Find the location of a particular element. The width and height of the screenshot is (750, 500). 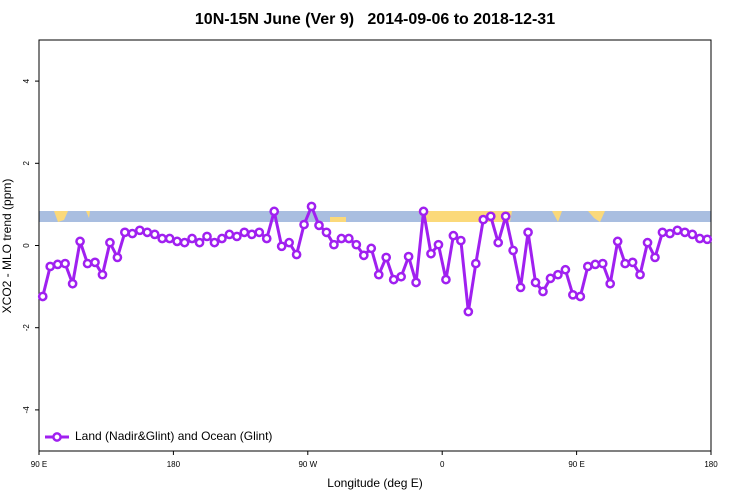

y-tick-label: -4 is located at coordinates (26, 410).